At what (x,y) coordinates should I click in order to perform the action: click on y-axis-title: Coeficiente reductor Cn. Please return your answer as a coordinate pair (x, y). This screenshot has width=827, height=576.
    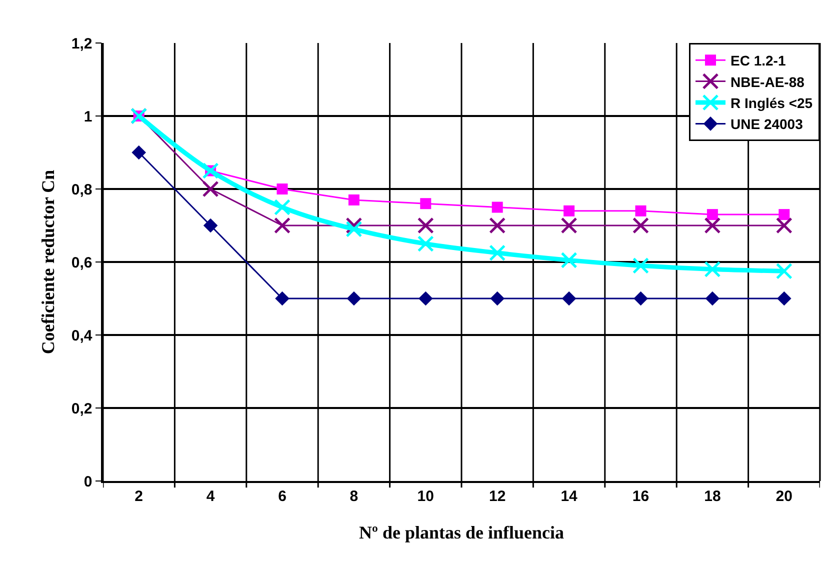
    Looking at the image, I should click on (48, 262).